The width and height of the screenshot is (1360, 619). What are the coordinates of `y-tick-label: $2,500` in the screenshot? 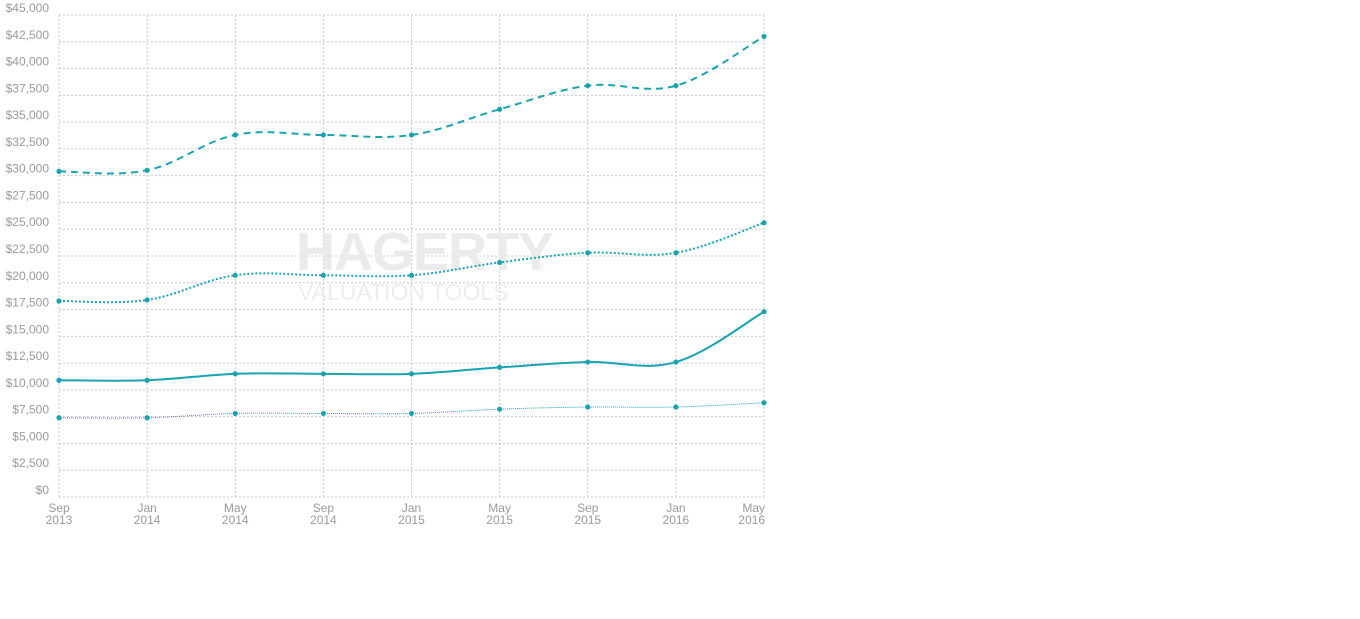 It's located at (30, 463).